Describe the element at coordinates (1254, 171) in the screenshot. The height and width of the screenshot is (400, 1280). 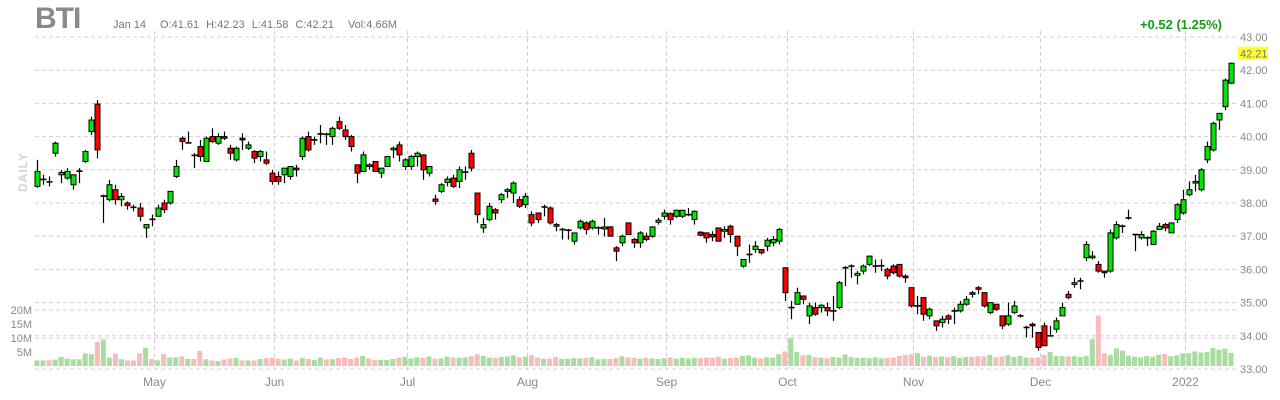
I see `price-tick-label: 39.00` at that location.